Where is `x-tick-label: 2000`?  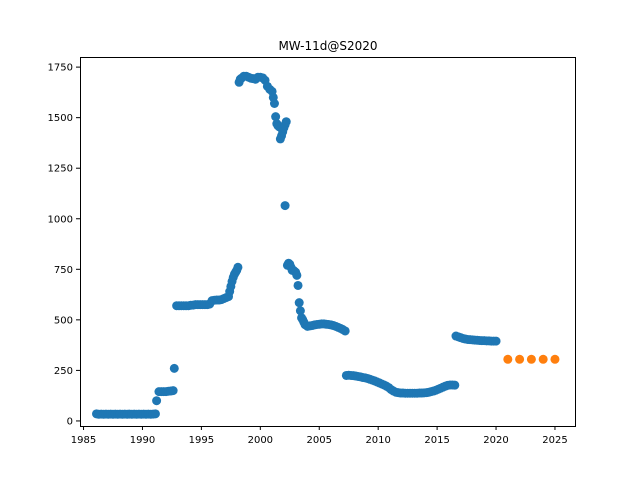
x-tick-label: 2000 is located at coordinates (260, 440).